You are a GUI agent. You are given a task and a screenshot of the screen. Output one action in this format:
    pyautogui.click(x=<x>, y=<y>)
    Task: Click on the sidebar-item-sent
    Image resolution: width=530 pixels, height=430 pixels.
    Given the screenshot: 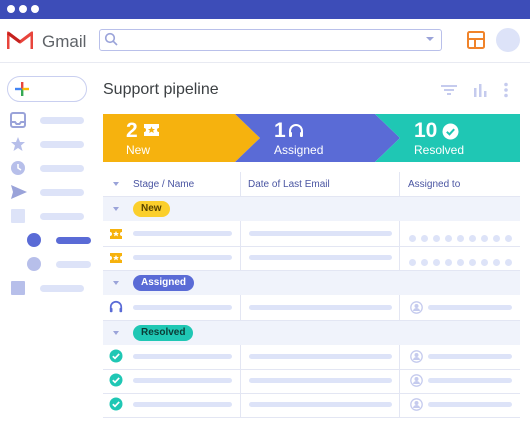 What is the action you would take?
    pyautogui.click(x=62, y=192)
    